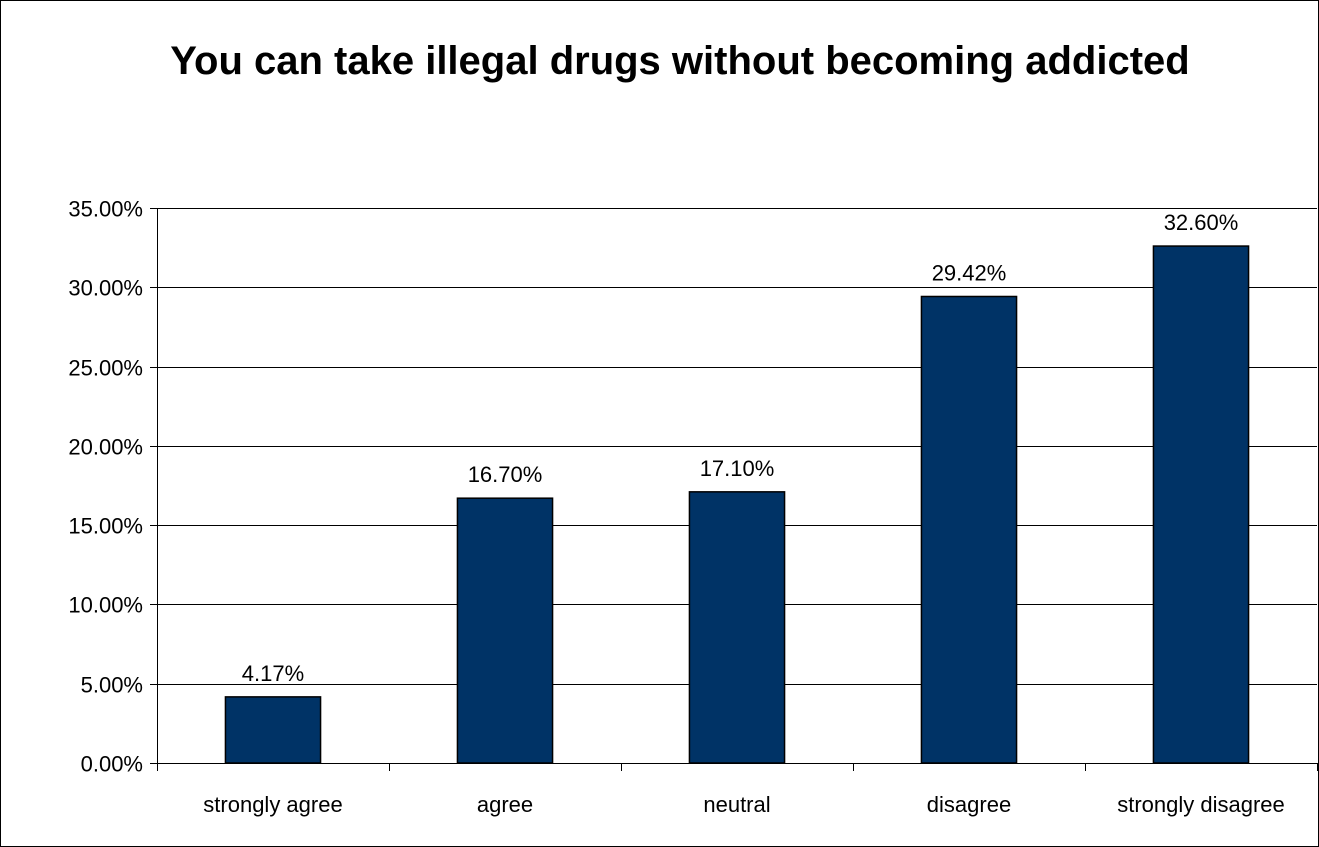  I want to click on y-tick-label: 10.00%, so click(105, 605).